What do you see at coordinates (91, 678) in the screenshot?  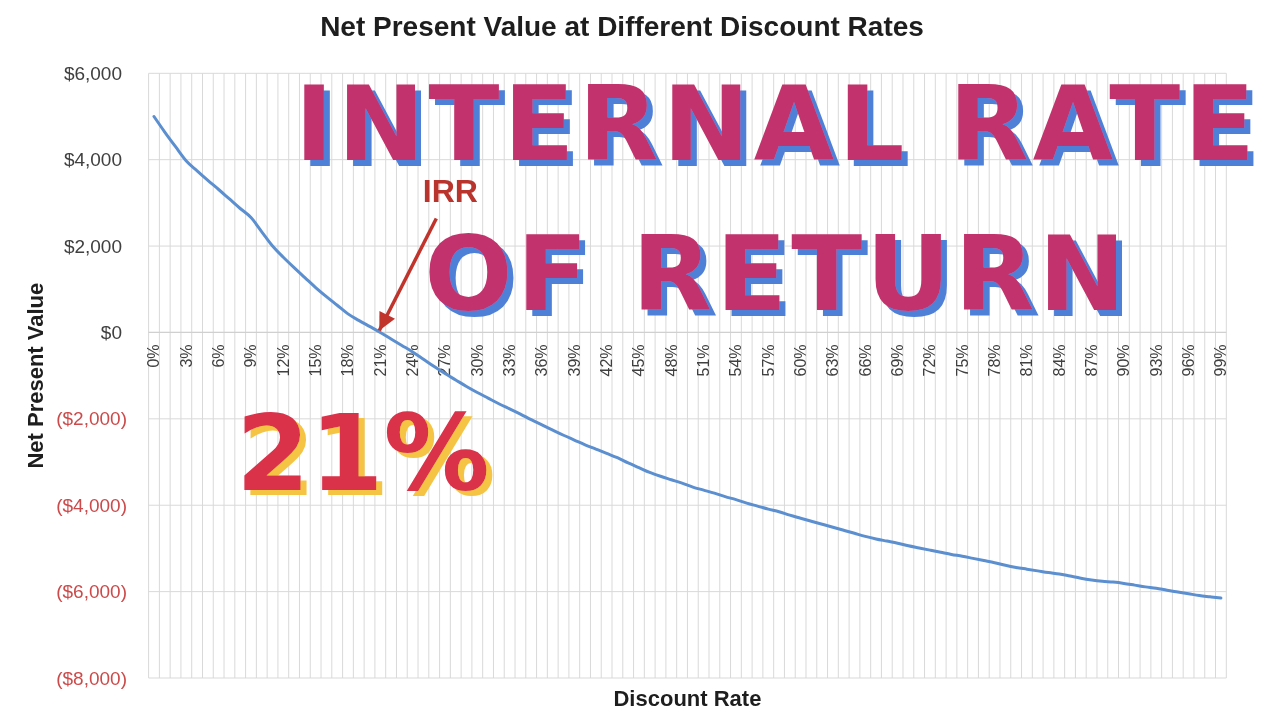 I see `y-tick-label: ($8,000)` at bounding box center [91, 678].